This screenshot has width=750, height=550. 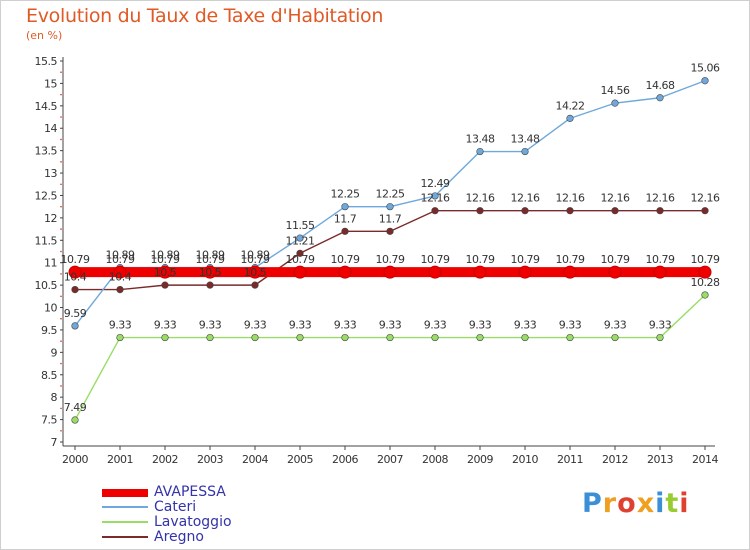 What do you see at coordinates (660, 459) in the screenshot?
I see `x-tick-label: 2013` at bounding box center [660, 459].